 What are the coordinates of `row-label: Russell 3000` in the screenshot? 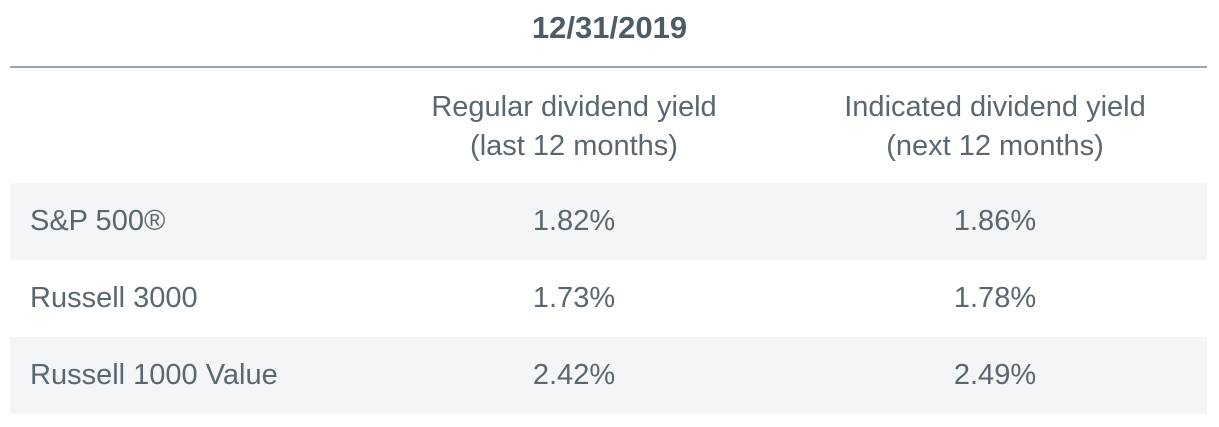 It's located at (114, 298).